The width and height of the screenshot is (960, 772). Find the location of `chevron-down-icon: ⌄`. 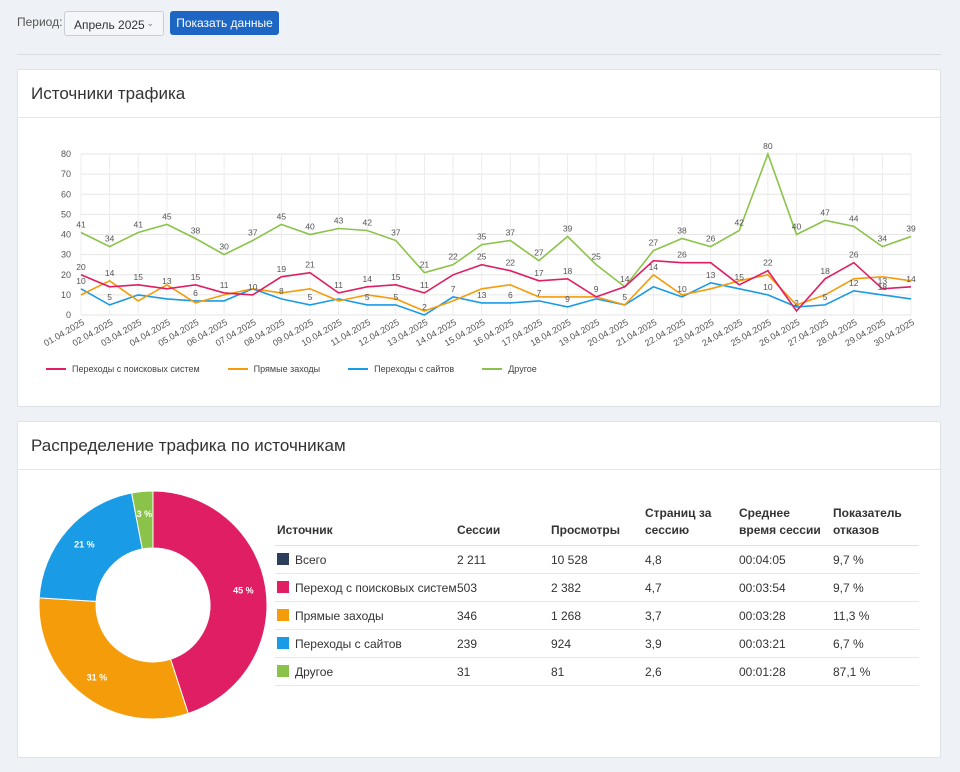

chevron-down-icon: ⌄ is located at coordinates (150, 23).